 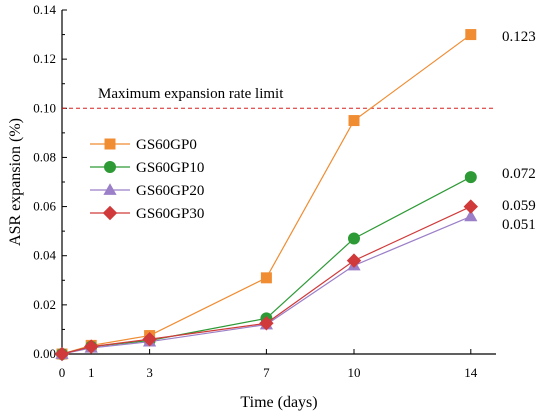 I want to click on legend-item: GS60GP0, so click(x=143, y=145).